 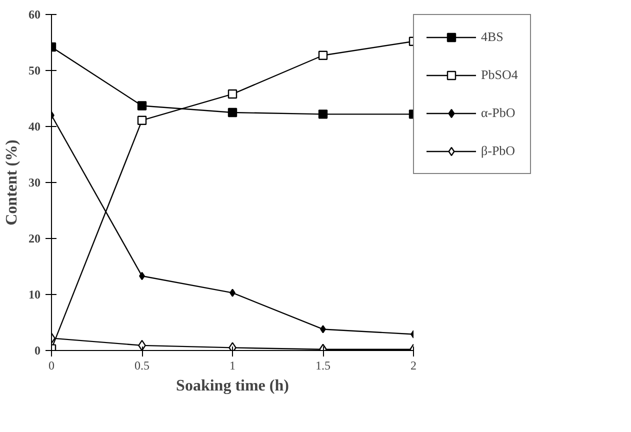 What do you see at coordinates (498, 113) in the screenshot?
I see `legend-label: α-PbO` at bounding box center [498, 113].